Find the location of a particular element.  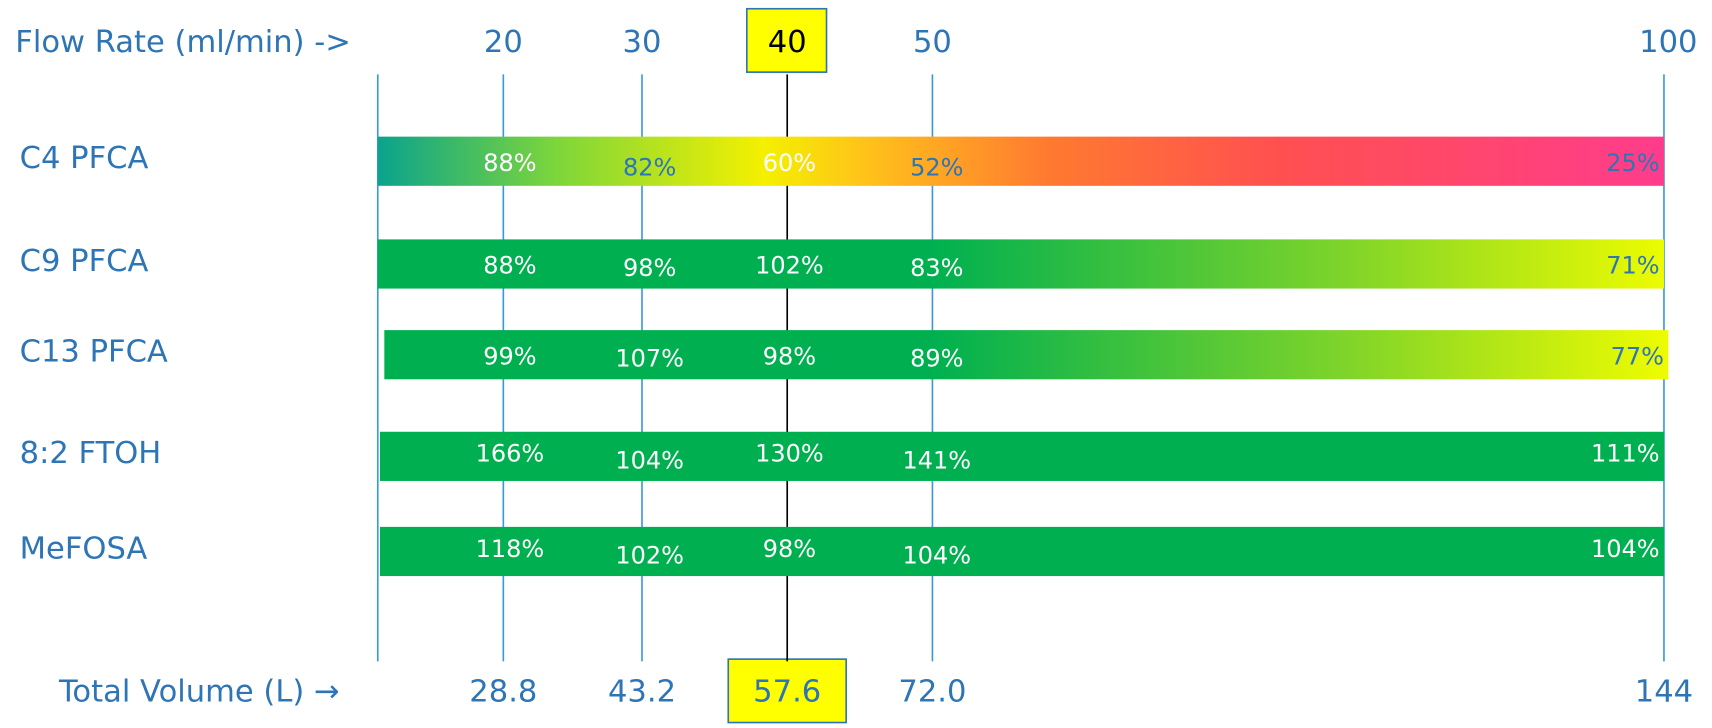

highlight-box-top is located at coordinates (786, 40).